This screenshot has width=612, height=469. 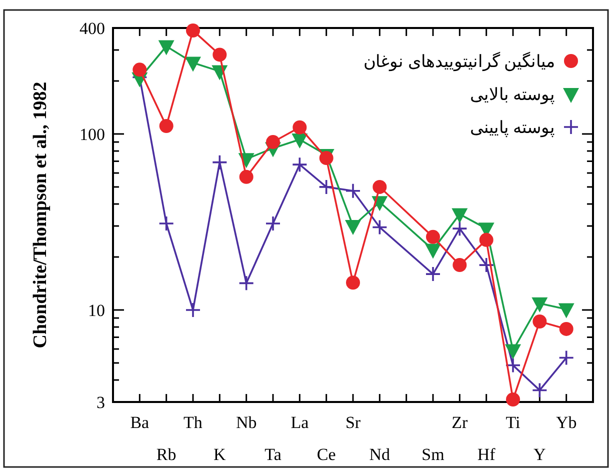 What do you see at coordinates (140, 422) in the screenshot?
I see `x-tick-label: Ba` at bounding box center [140, 422].